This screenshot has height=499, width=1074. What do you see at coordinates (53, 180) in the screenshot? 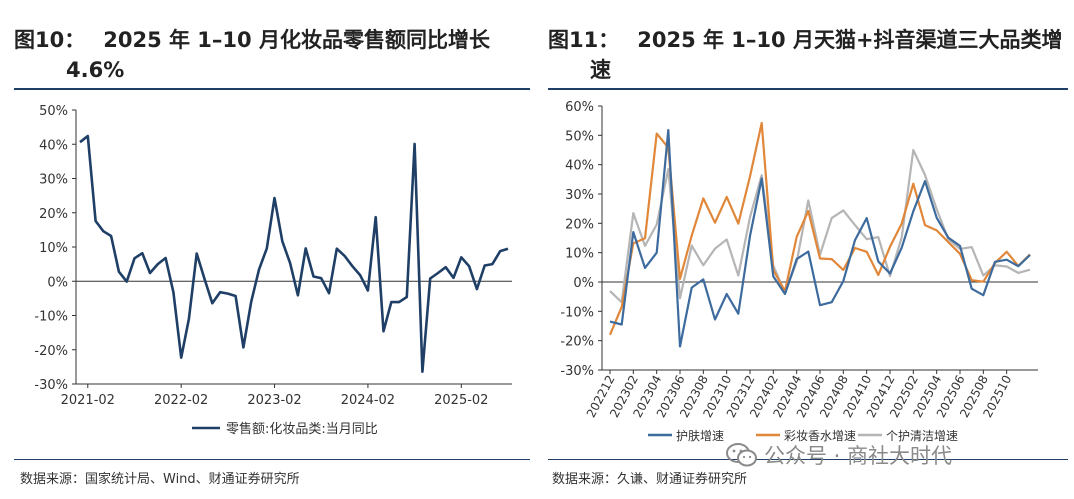
I see `left-y-tick-label: 30%` at bounding box center [53, 180].